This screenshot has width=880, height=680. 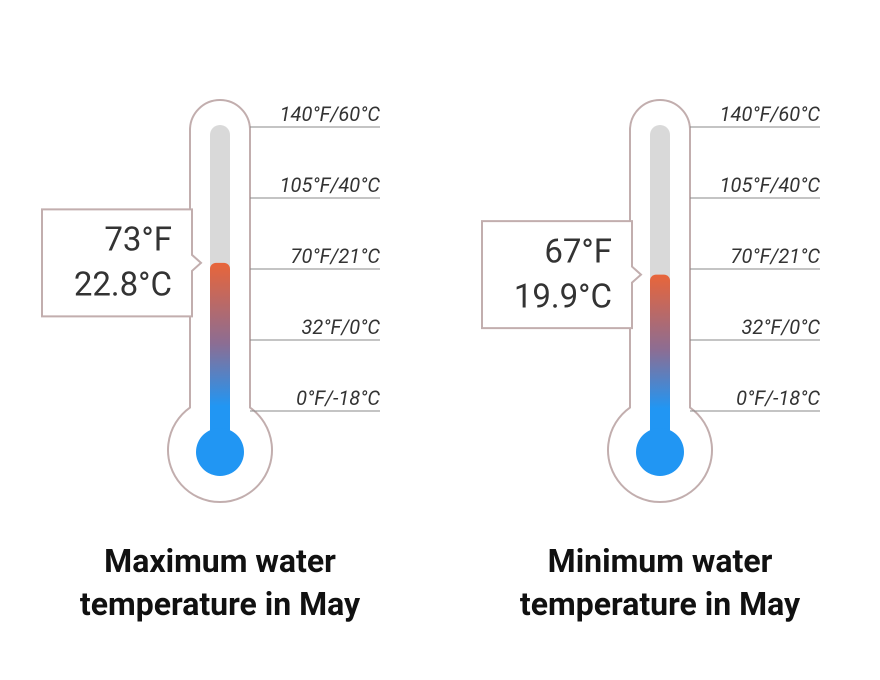 What do you see at coordinates (220, 582) in the screenshot?
I see `thermometer-title: Maximum water temperature in May` at bounding box center [220, 582].